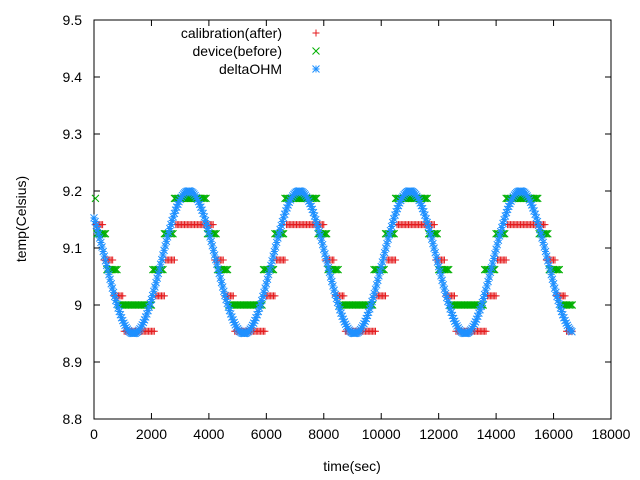  What do you see at coordinates (266, 434) in the screenshot?
I see `x-tick-label: 6000` at bounding box center [266, 434].